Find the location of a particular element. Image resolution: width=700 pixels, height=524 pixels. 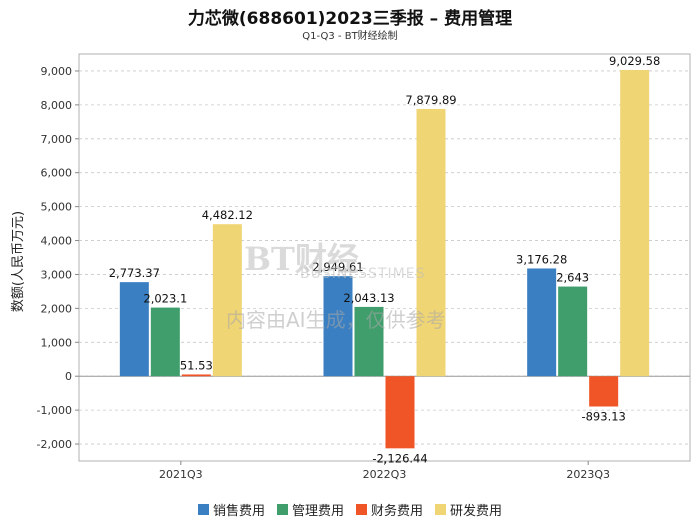

y-tick-label: -1,000 is located at coordinates (54, 410).